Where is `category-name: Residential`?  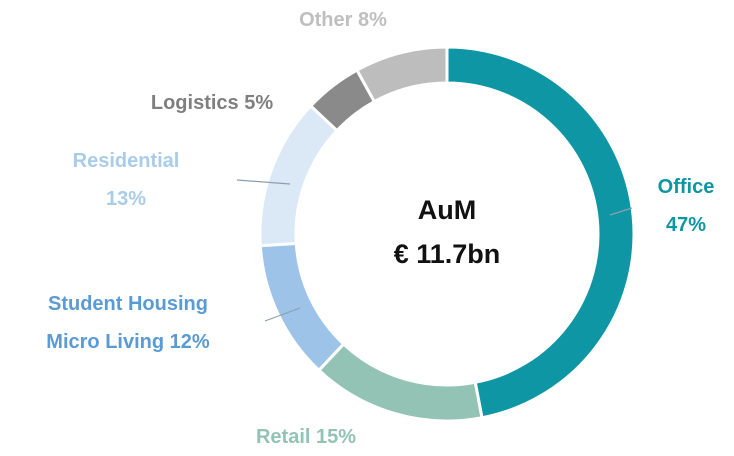 category-name: Residential is located at coordinates (126, 161).